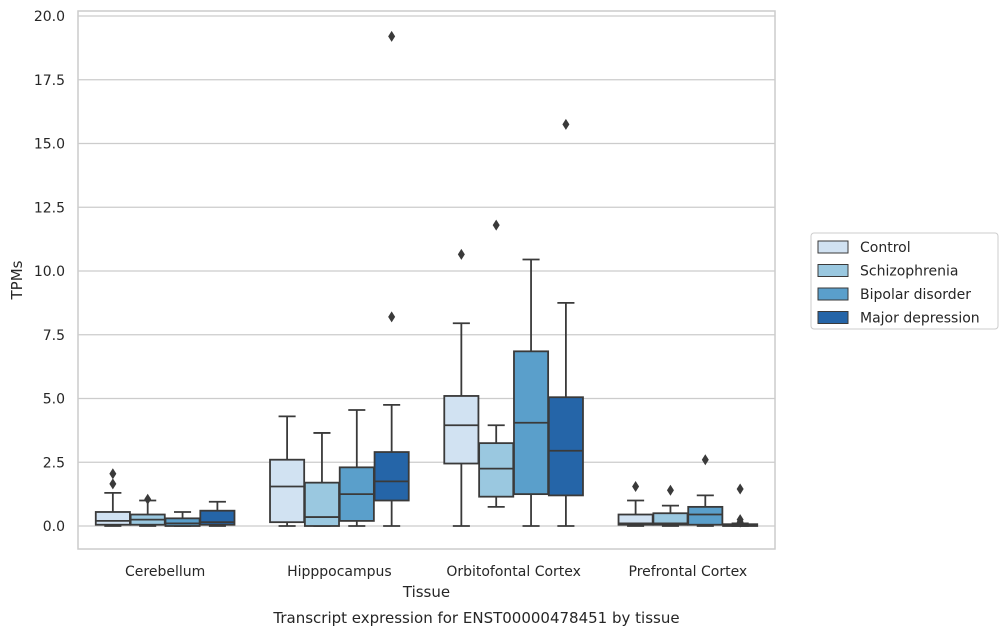  What do you see at coordinates (165, 572) in the screenshot?
I see `x-tick-label: Cerebellum` at bounding box center [165, 572].